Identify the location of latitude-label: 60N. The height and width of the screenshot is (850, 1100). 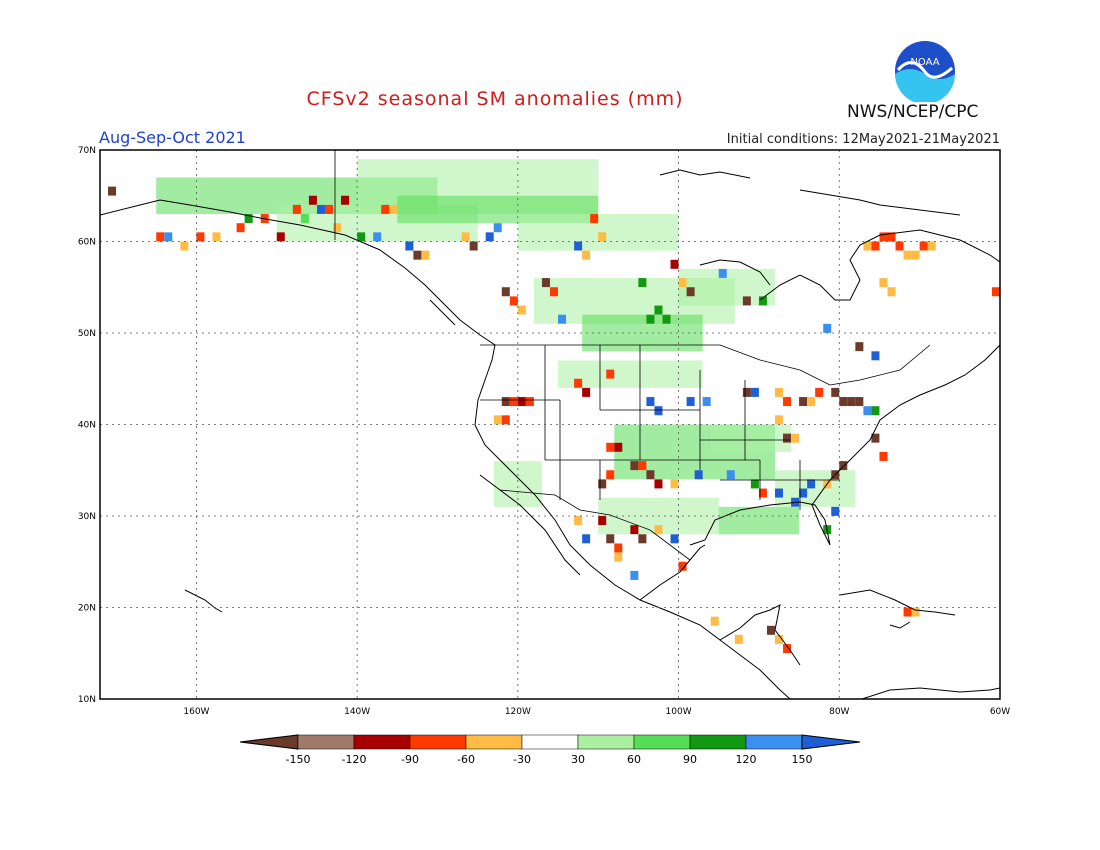
(87, 243).